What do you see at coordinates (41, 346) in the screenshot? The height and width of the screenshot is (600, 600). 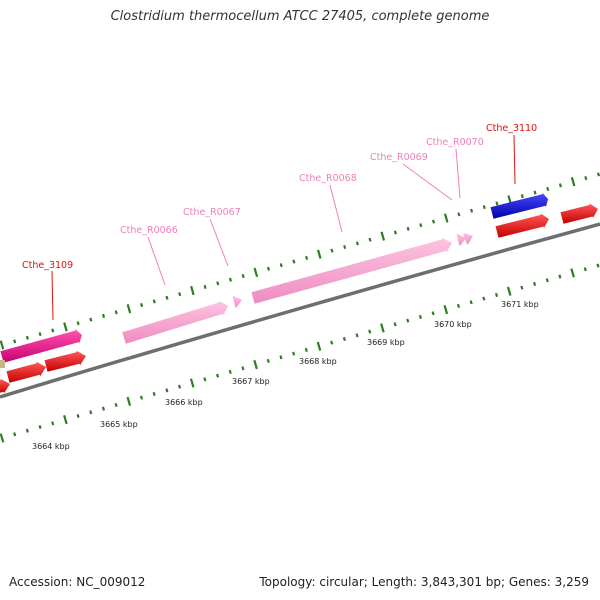 I see `gene-cthe-3109-arrow` at bounding box center [41, 346].